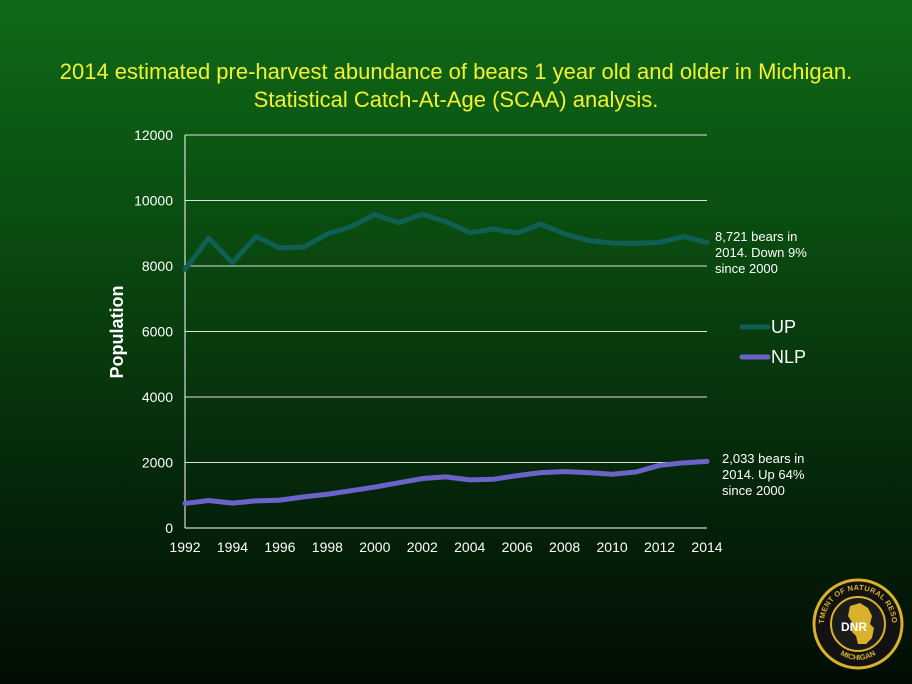 The width and height of the screenshot is (912, 684). Describe the element at coordinates (446, 482) in the screenshot. I see `series-line-nlp` at that location.